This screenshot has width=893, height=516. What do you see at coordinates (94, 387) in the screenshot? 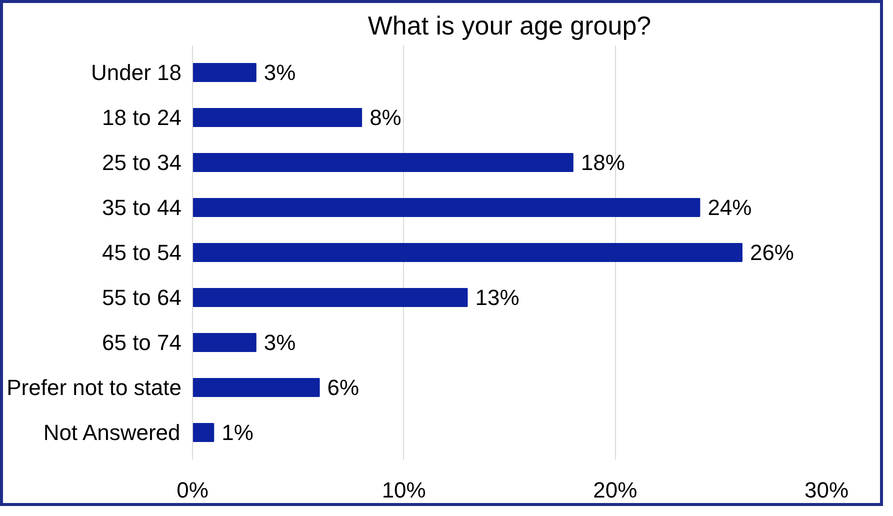
I see `y-tick-label: Prefer not to state` at bounding box center [94, 387].